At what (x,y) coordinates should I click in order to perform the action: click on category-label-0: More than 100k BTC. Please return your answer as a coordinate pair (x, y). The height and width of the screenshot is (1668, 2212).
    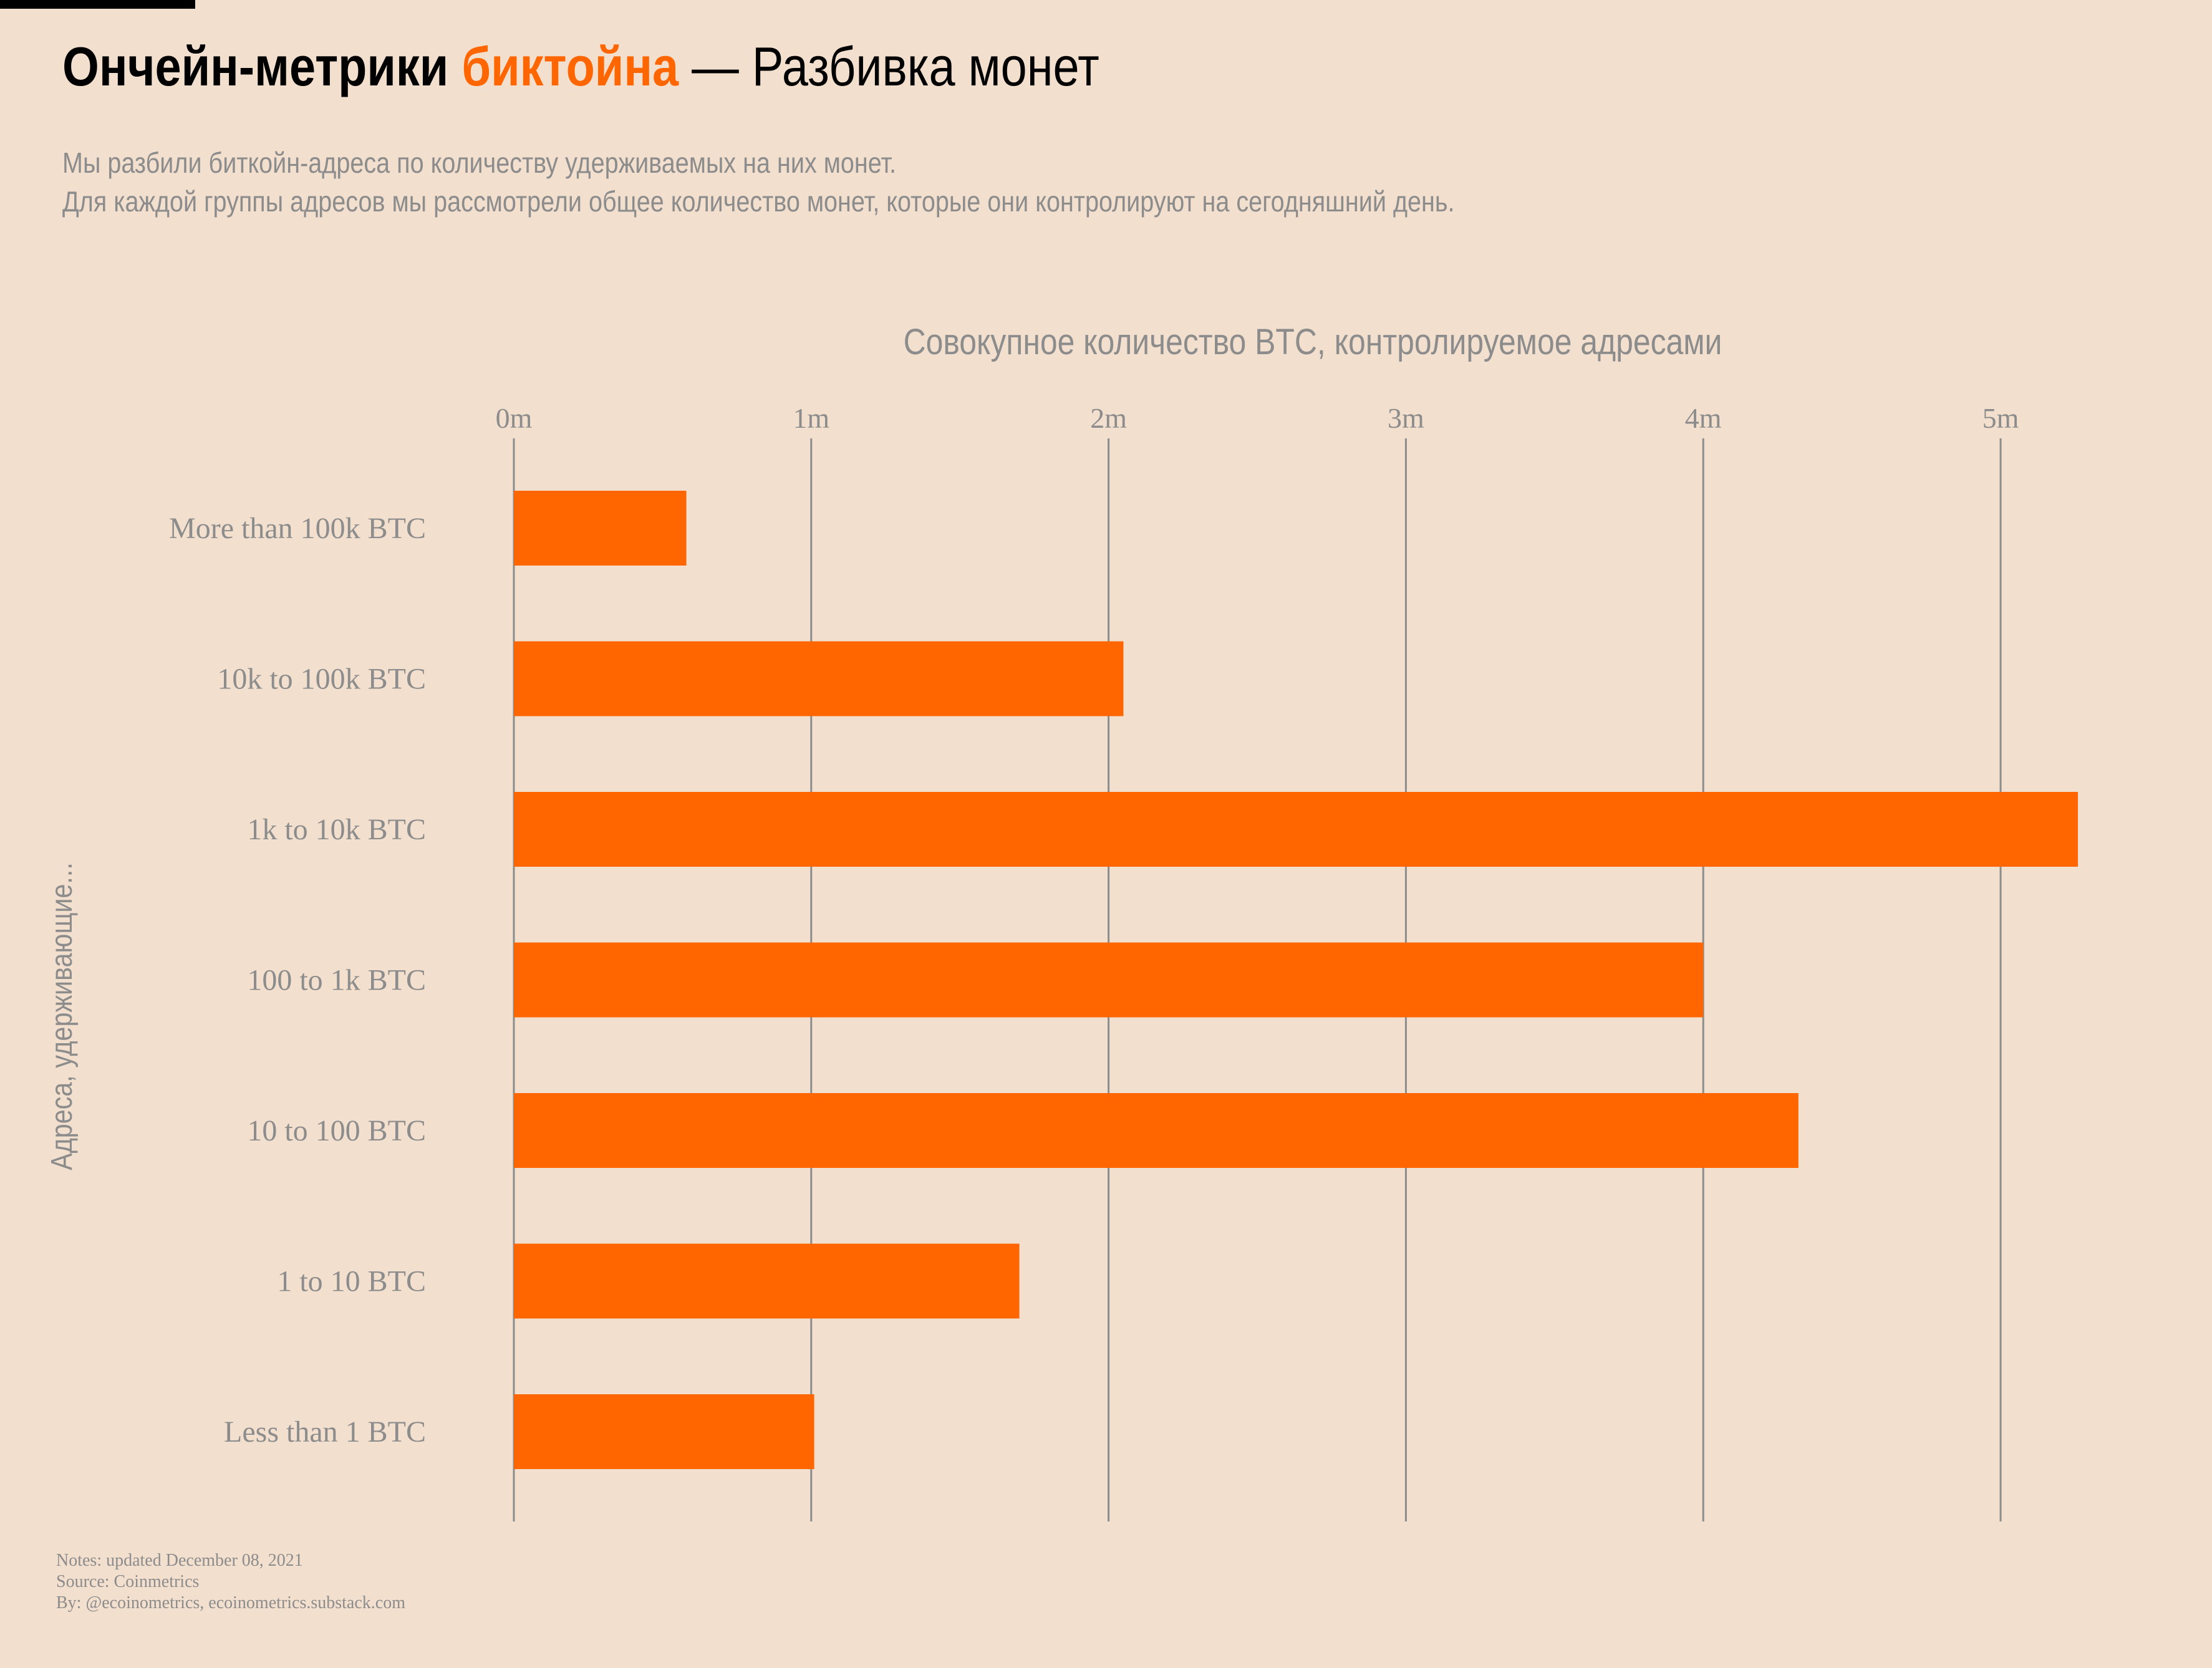
    Looking at the image, I should click on (297, 528).